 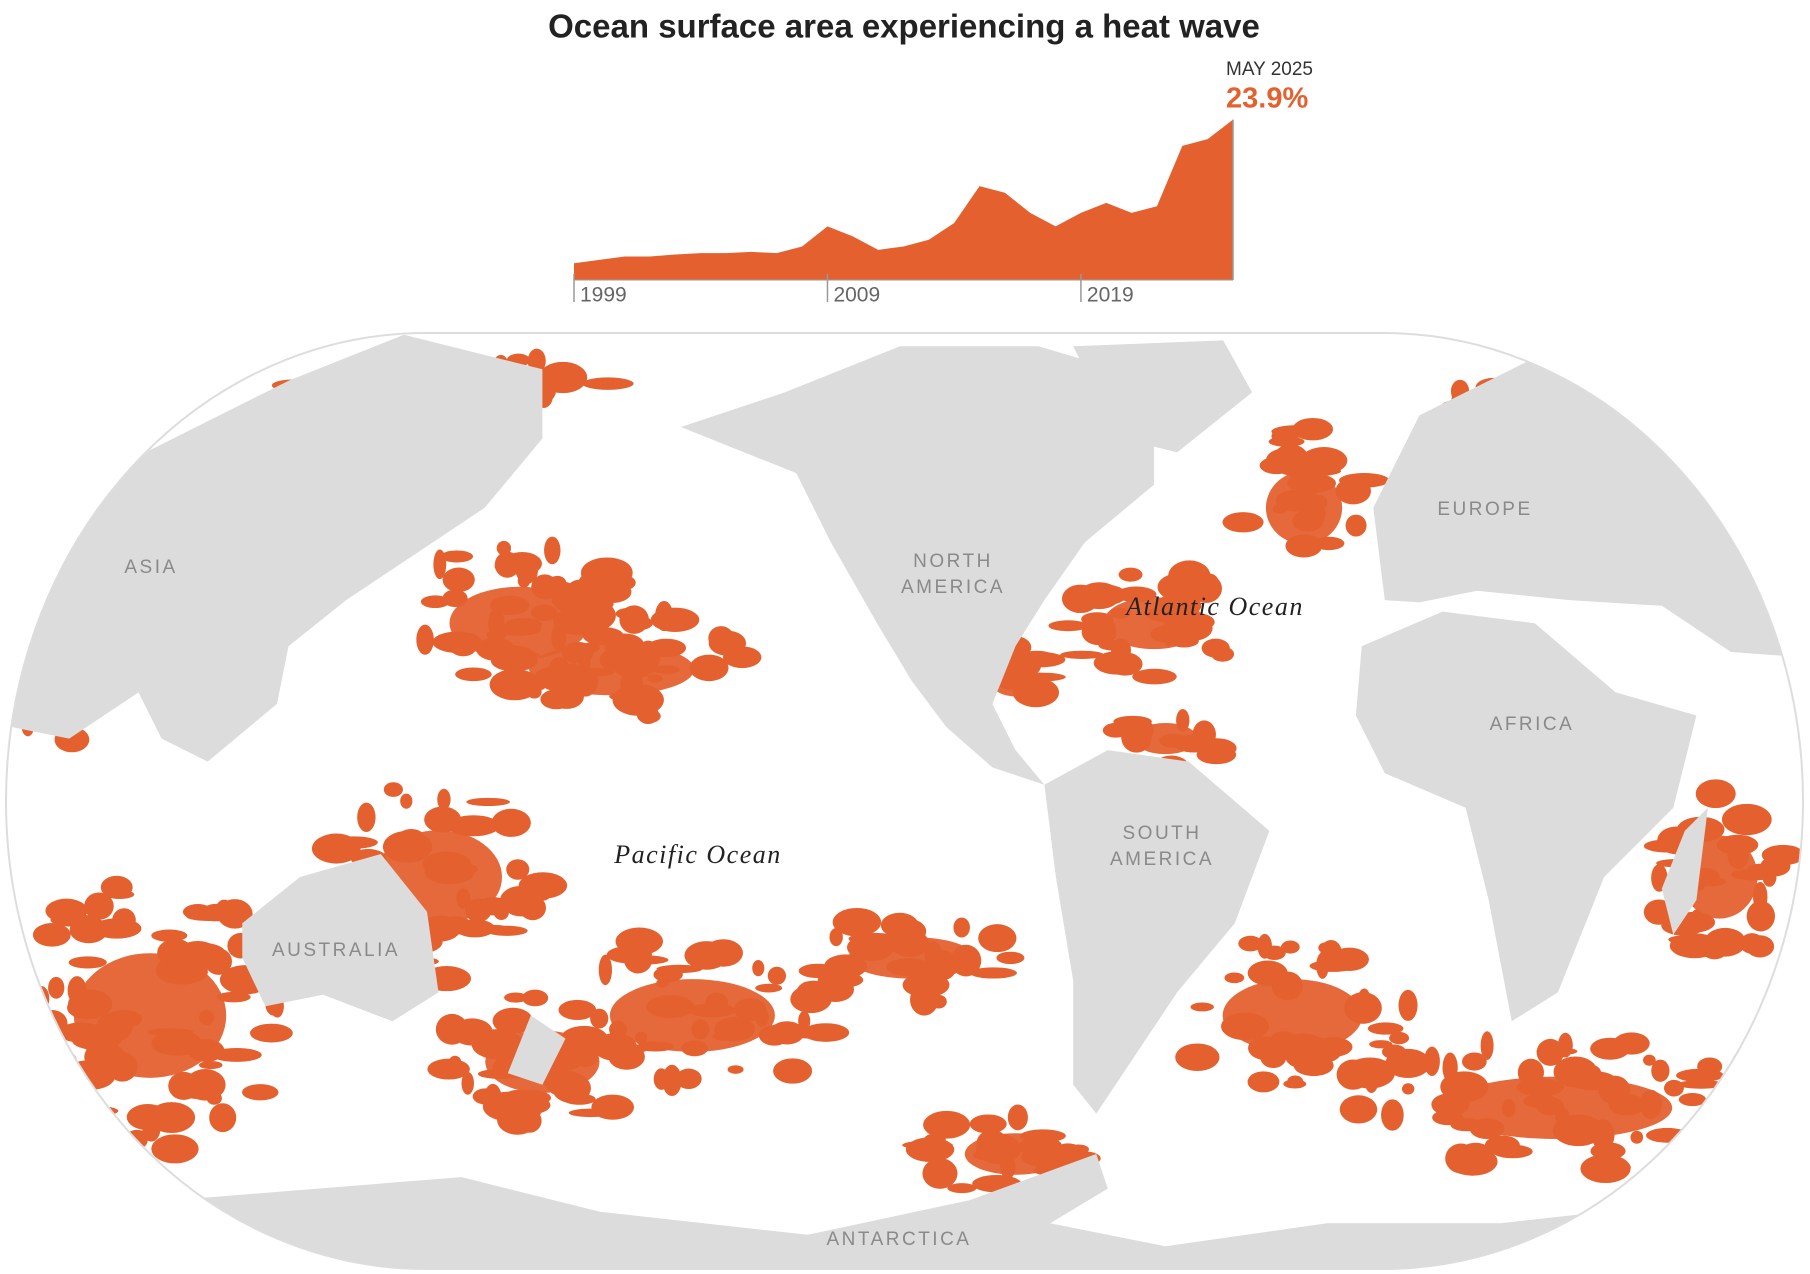 What do you see at coordinates (1162, 859) in the screenshot?
I see `continent-label: AMERICA` at bounding box center [1162, 859].